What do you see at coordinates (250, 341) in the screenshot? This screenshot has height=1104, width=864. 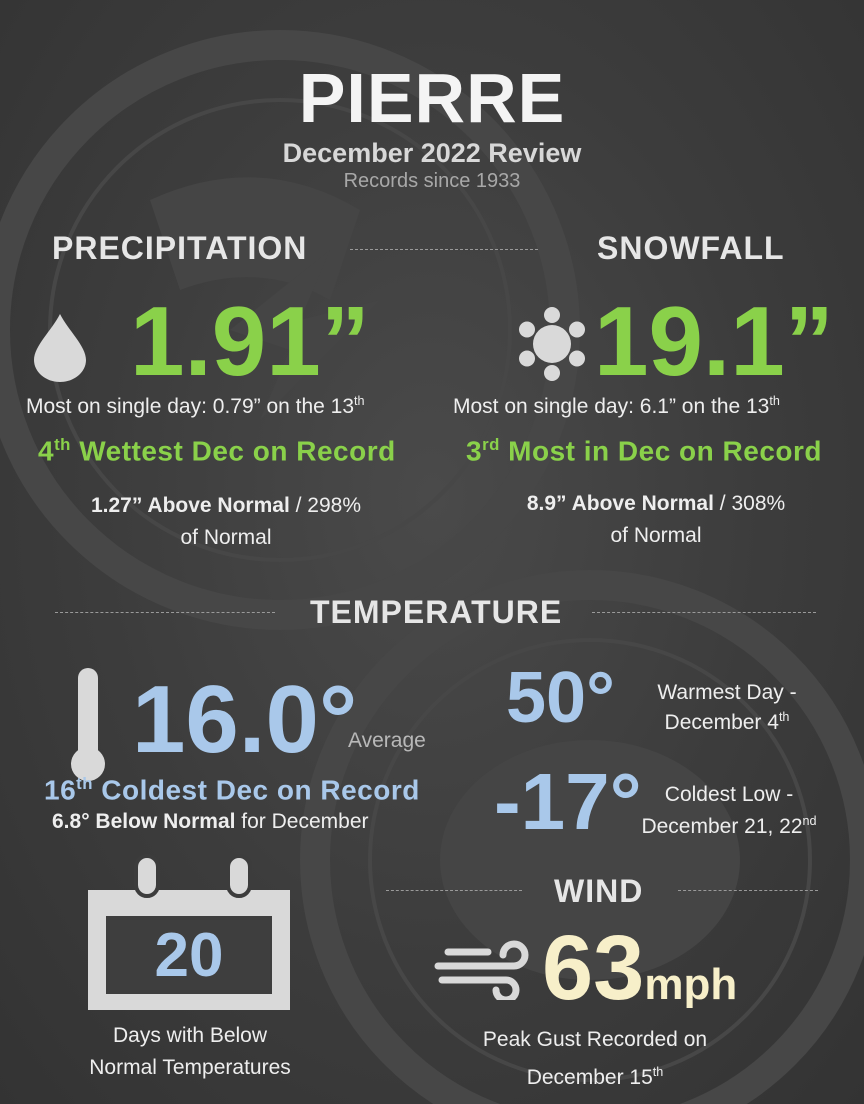 I see `precipitation-total: 1.91”` at bounding box center [250, 341].